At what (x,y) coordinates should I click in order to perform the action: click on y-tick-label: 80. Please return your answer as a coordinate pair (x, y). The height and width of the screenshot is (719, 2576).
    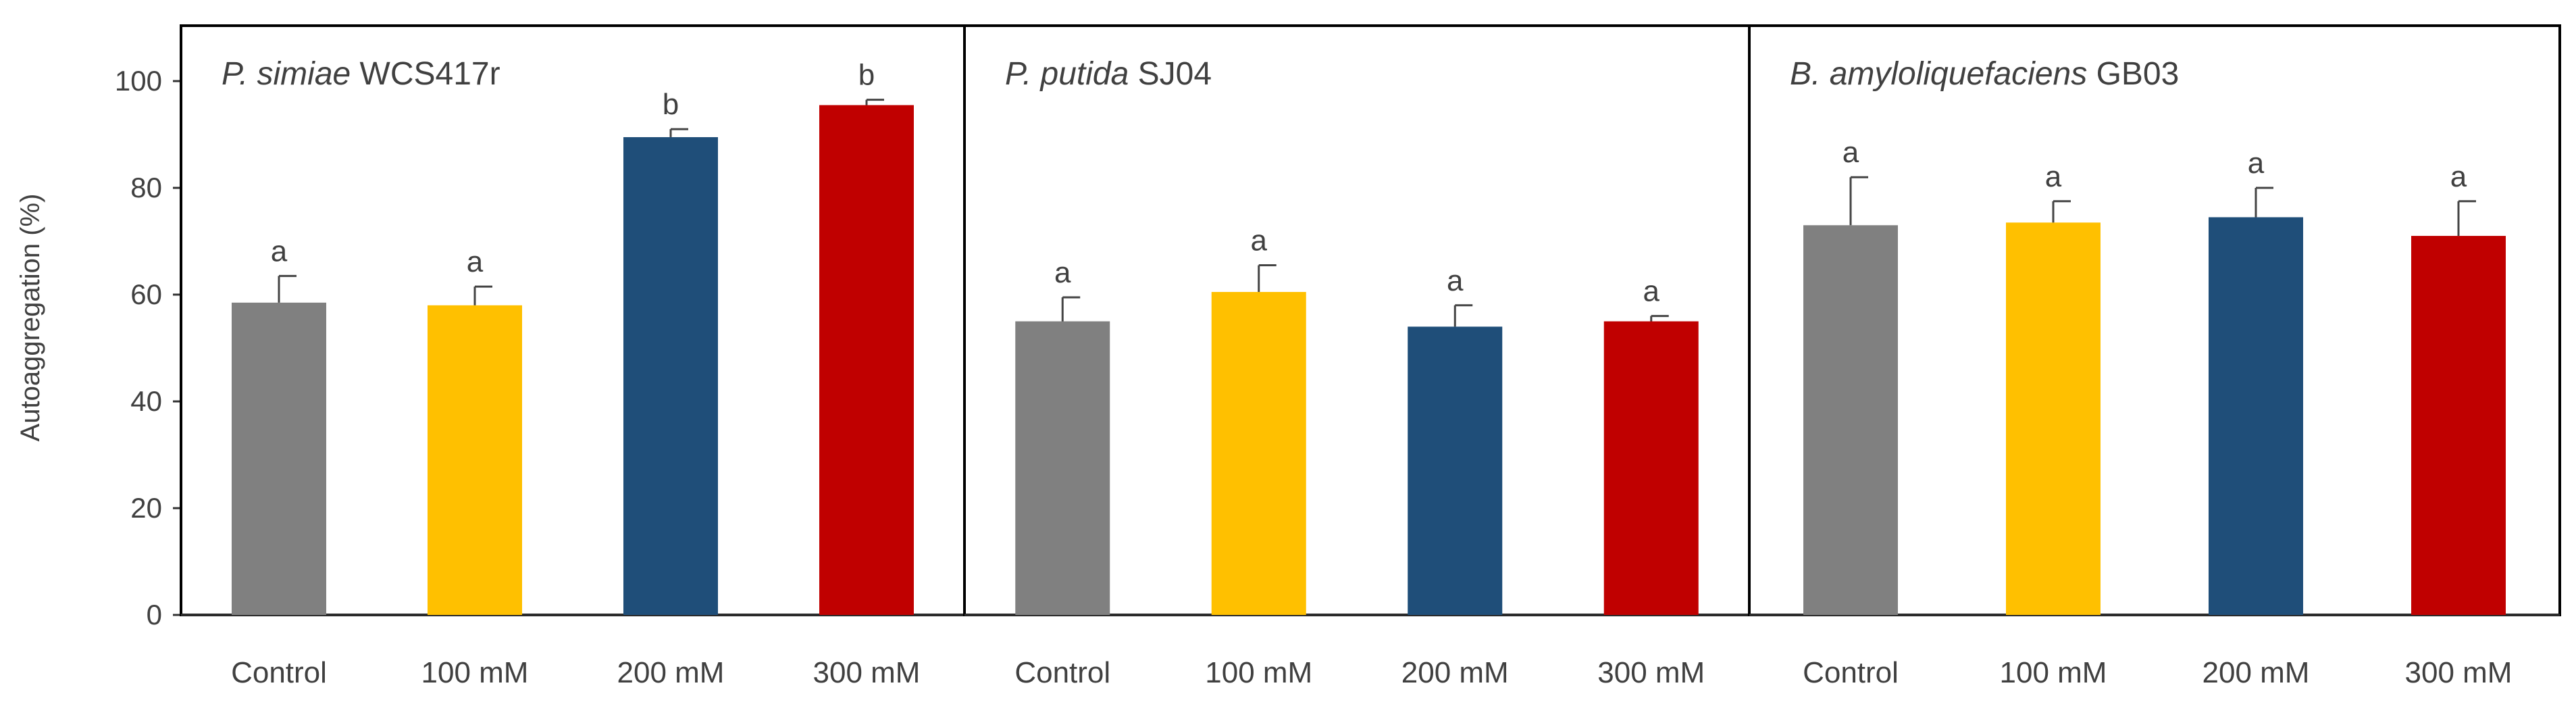
    Looking at the image, I should click on (146, 187).